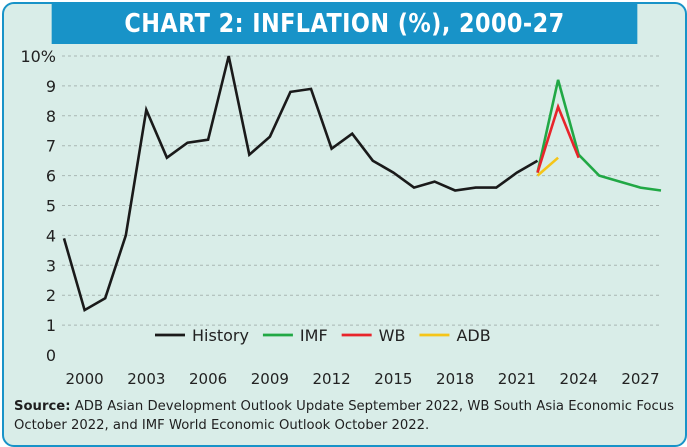  I want to click on y-tick-label: 3, so click(51, 265).